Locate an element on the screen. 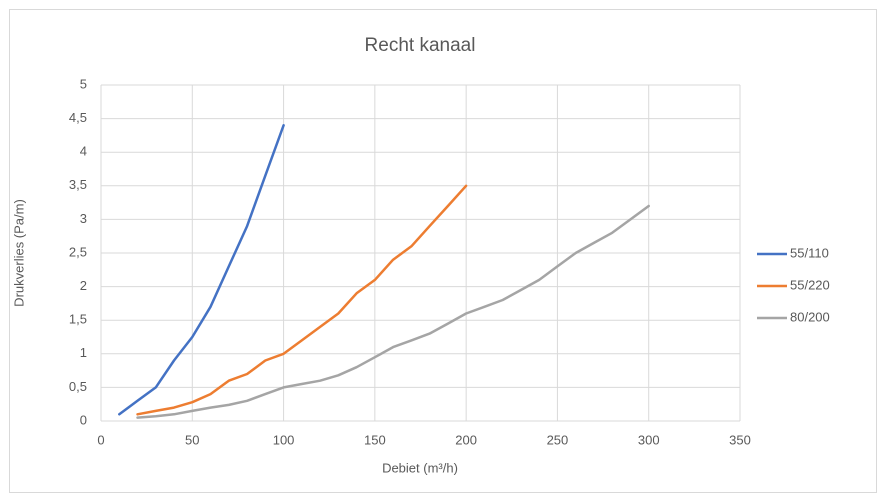 The width and height of the screenshot is (886, 502). legend-label: 80/200 is located at coordinates (810, 316).